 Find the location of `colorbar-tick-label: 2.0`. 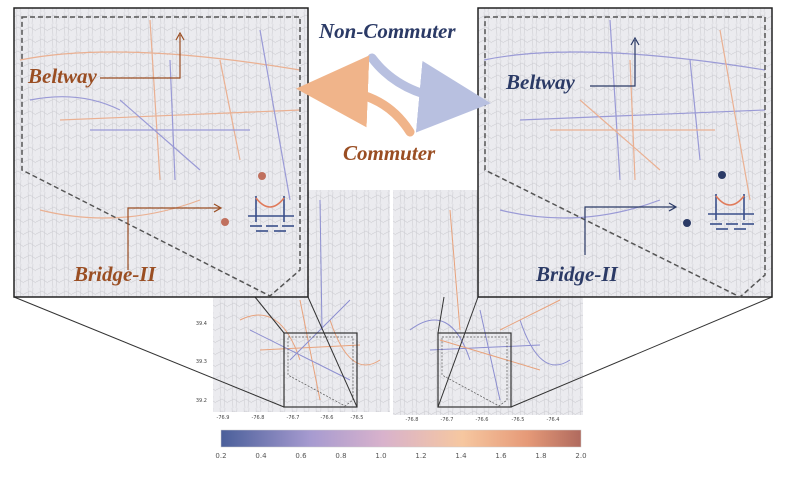

colorbar-tick-label: 2.0 is located at coordinates (580, 456).